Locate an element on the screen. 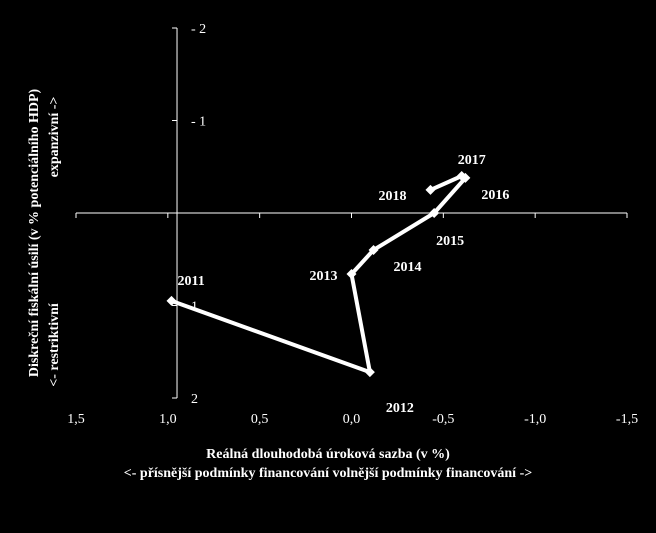 The width and height of the screenshot is (656, 533). data-point-label: 2016 is located at coordinates (495, 195).